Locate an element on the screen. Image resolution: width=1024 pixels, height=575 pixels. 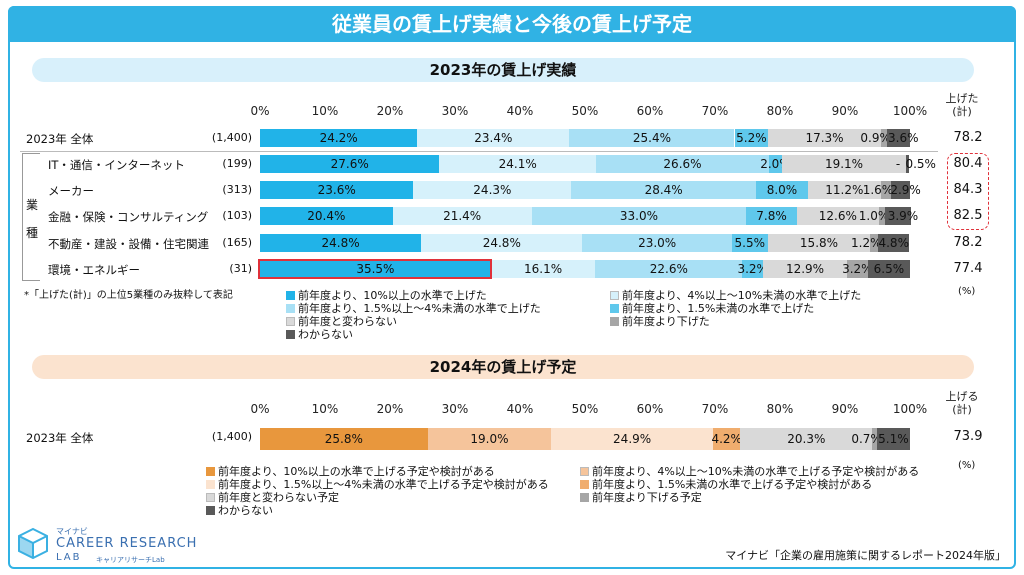
data-label: 19.0% is located at coordinates (489, 439).